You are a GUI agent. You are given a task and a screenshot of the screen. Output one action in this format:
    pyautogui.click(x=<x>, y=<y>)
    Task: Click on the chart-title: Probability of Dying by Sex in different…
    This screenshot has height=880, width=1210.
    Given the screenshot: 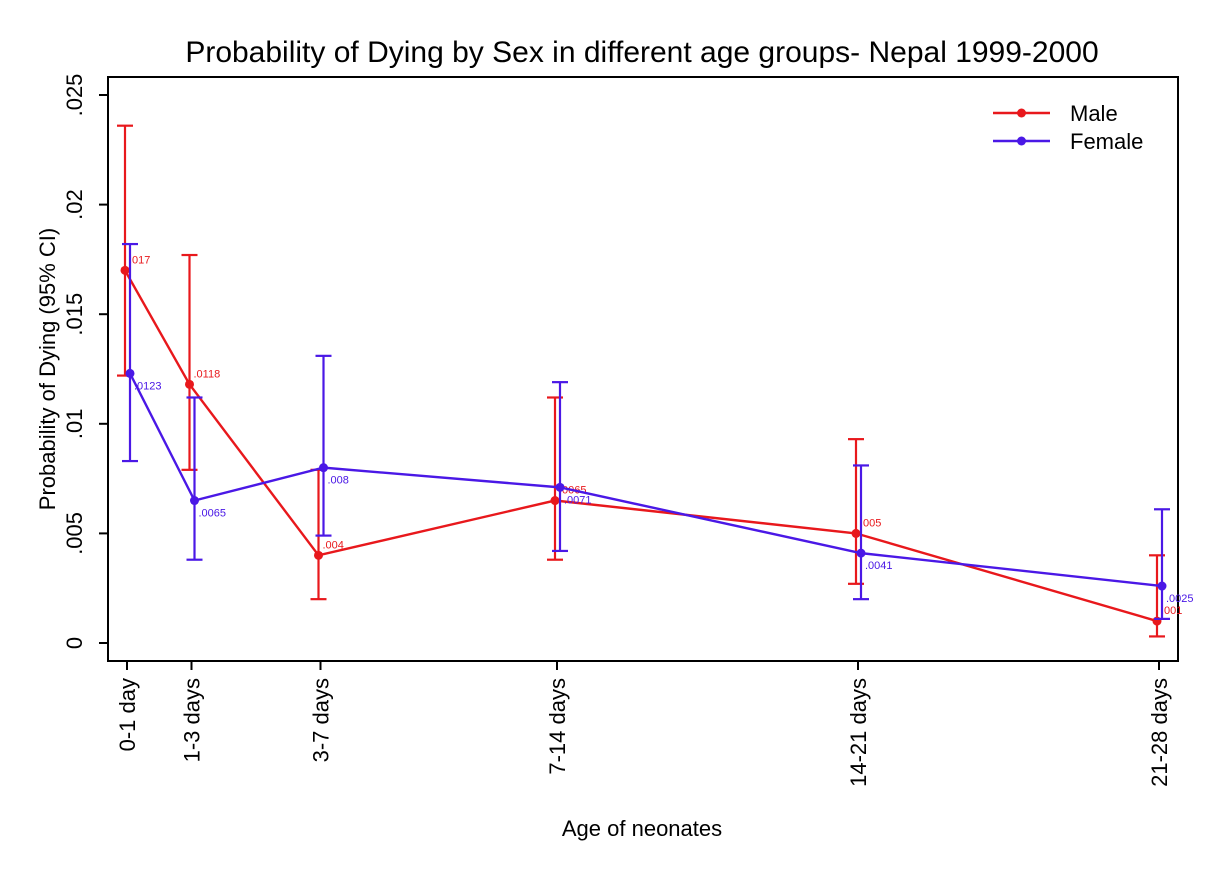 What is the action you would take?
    pyautogui.click(x=641, y=52)
    